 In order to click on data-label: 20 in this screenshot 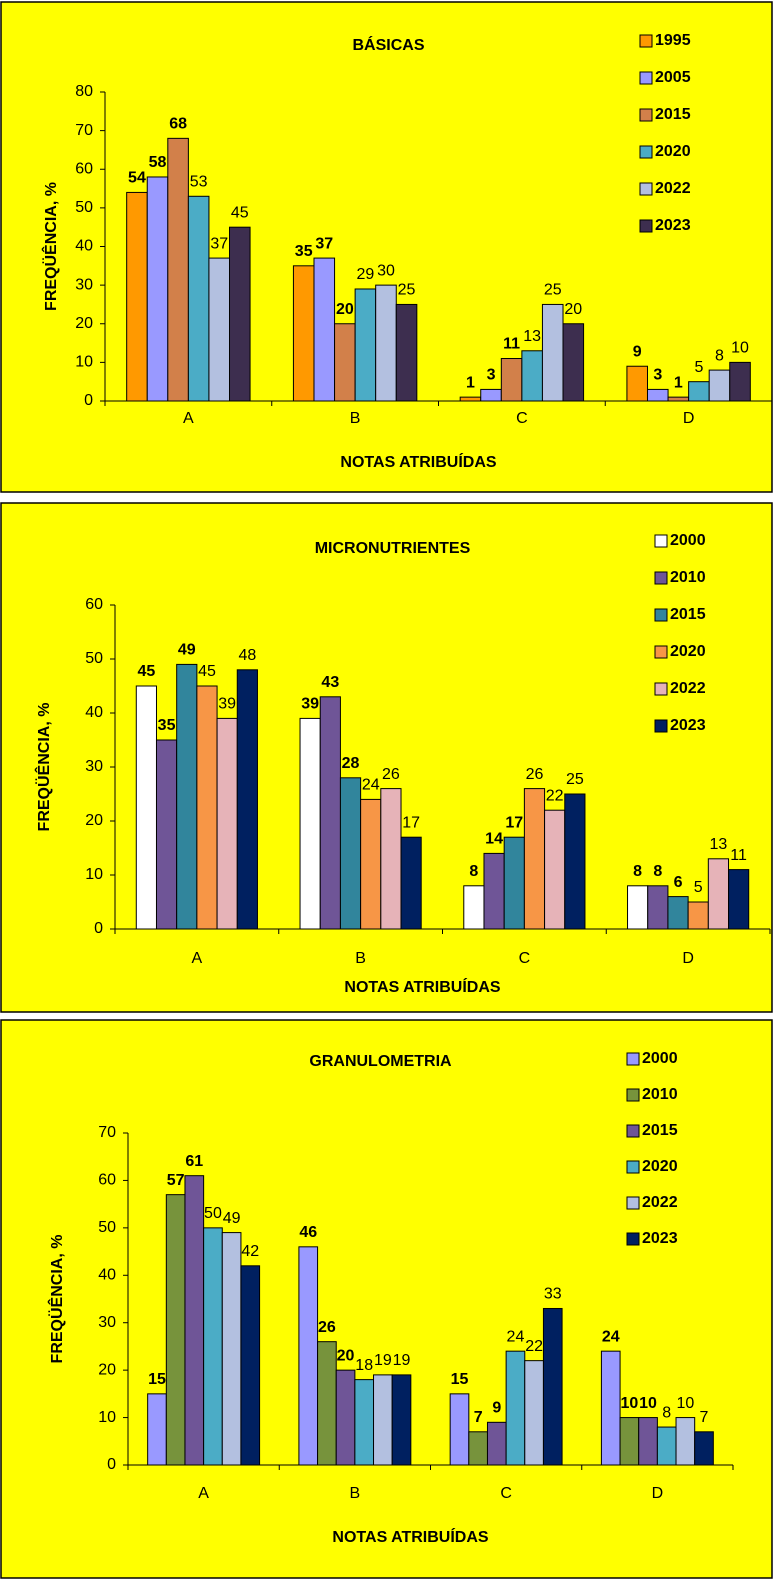, I will do `click(346, 1355)`.